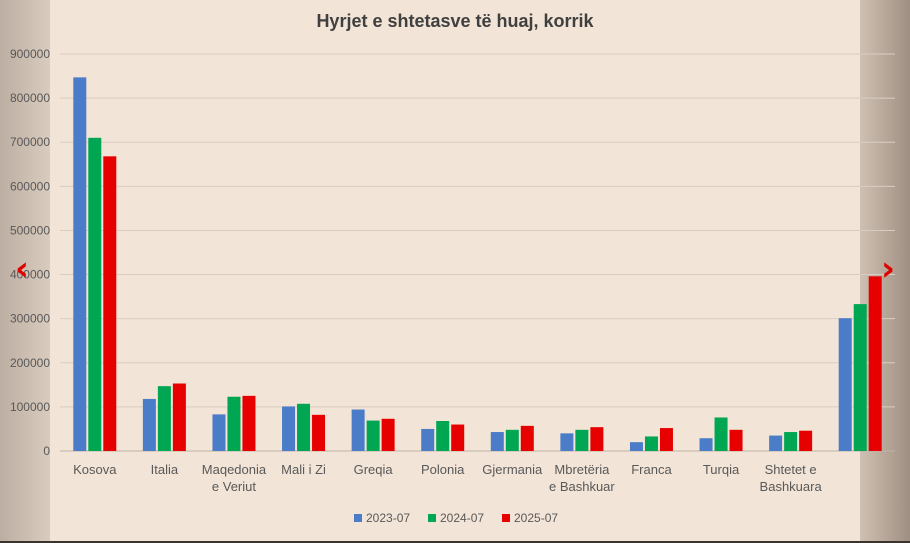 This screenshot has height=543, width=910. Describe the element at coordinates (95, 469) in the screenshot. I see `x-tick-label: Kosova` at that location.